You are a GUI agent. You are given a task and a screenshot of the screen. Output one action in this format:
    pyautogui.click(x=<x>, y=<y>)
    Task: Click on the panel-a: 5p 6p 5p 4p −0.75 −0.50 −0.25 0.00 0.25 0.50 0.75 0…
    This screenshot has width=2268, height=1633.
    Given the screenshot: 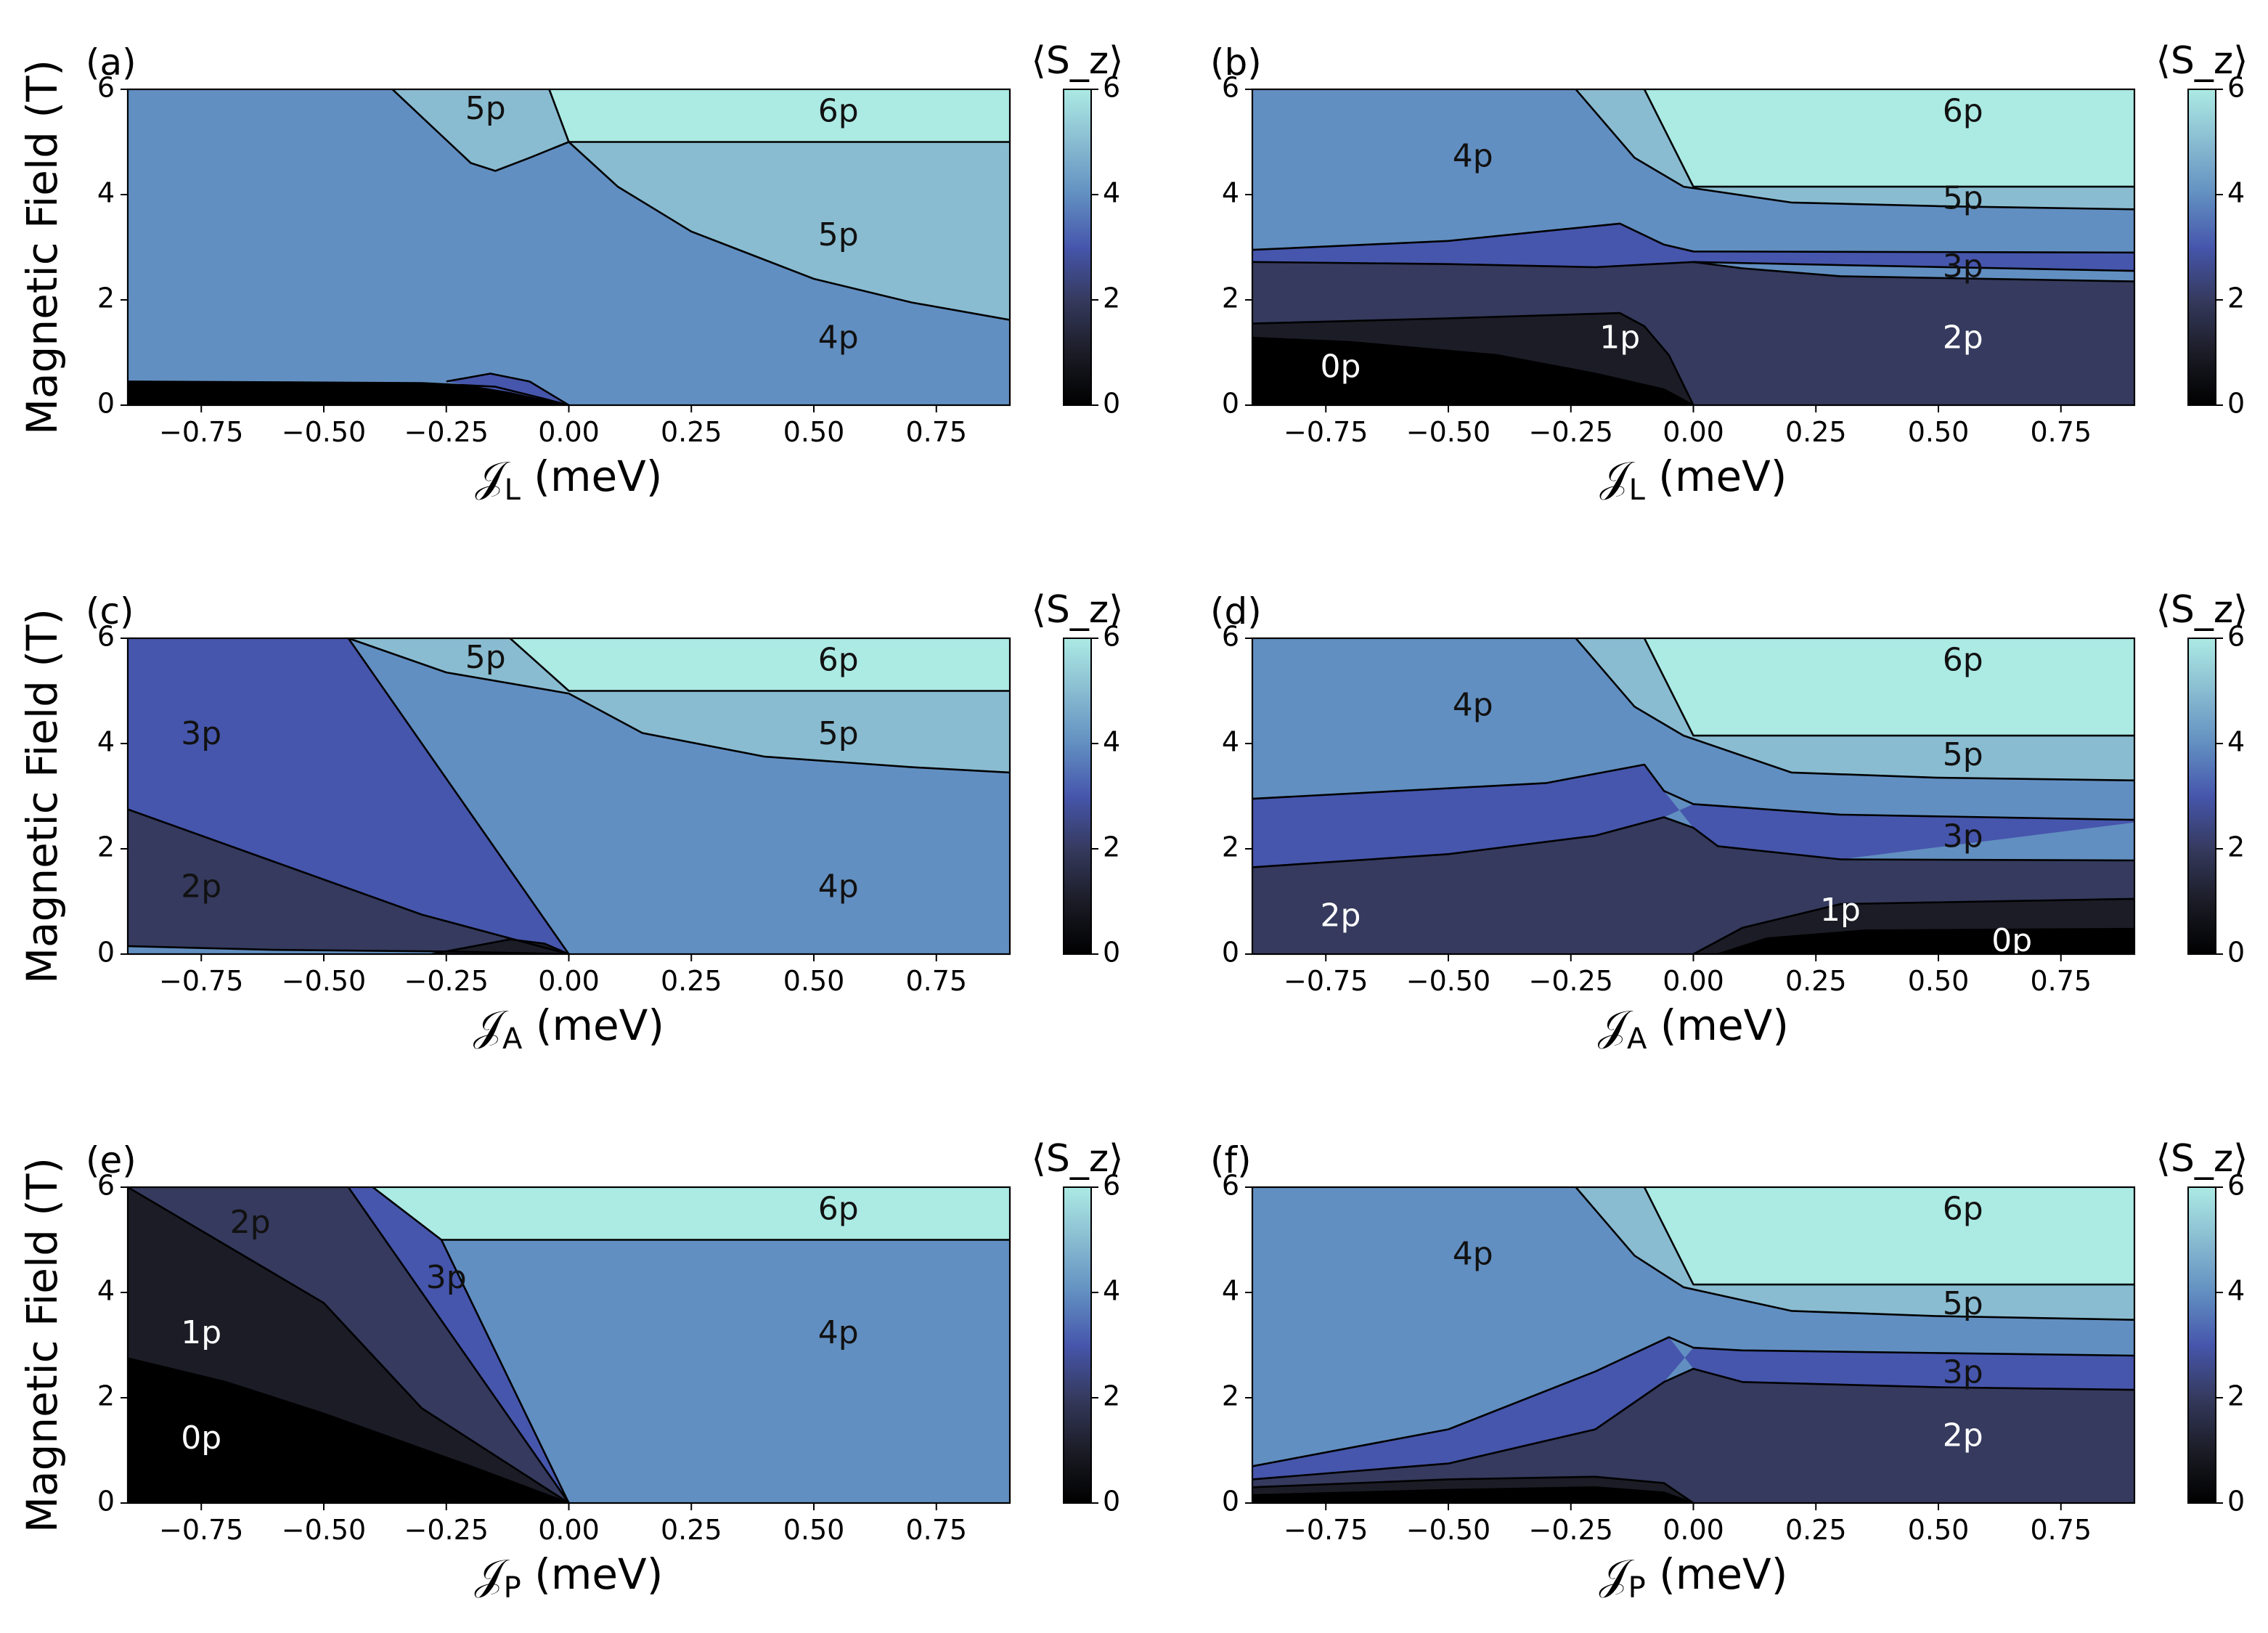 What is the action you would take?
    pyautogui.click(x=570, y=273)
    